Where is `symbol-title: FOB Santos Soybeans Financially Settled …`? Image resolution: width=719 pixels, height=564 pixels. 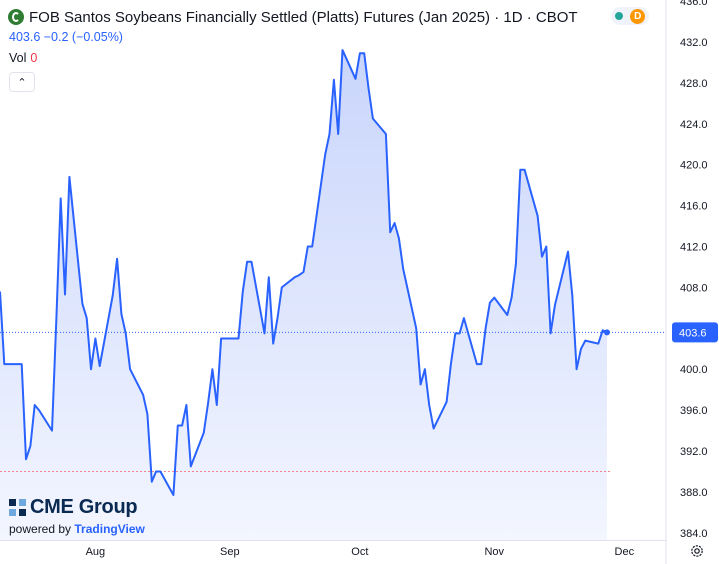 symbol-title: FOB Santos Soybeans Financially Settled … is located at coordinates (303, 17).